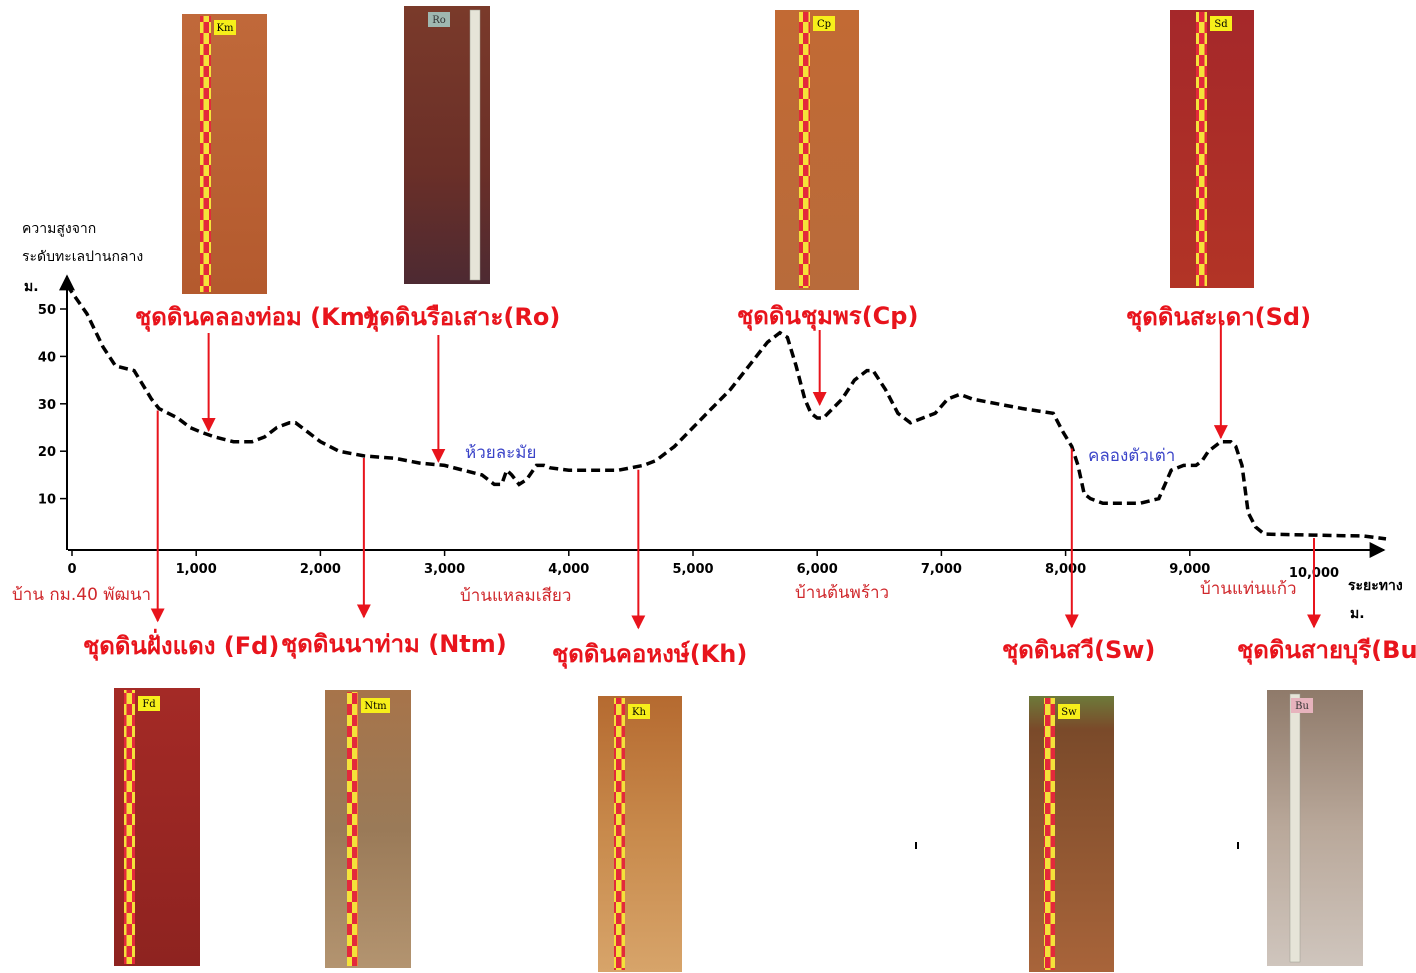  Describe the element at coordinates (1375, 586) in the screenshot. I see `x-axis-title-line-1: ระยะทาง` at that location.